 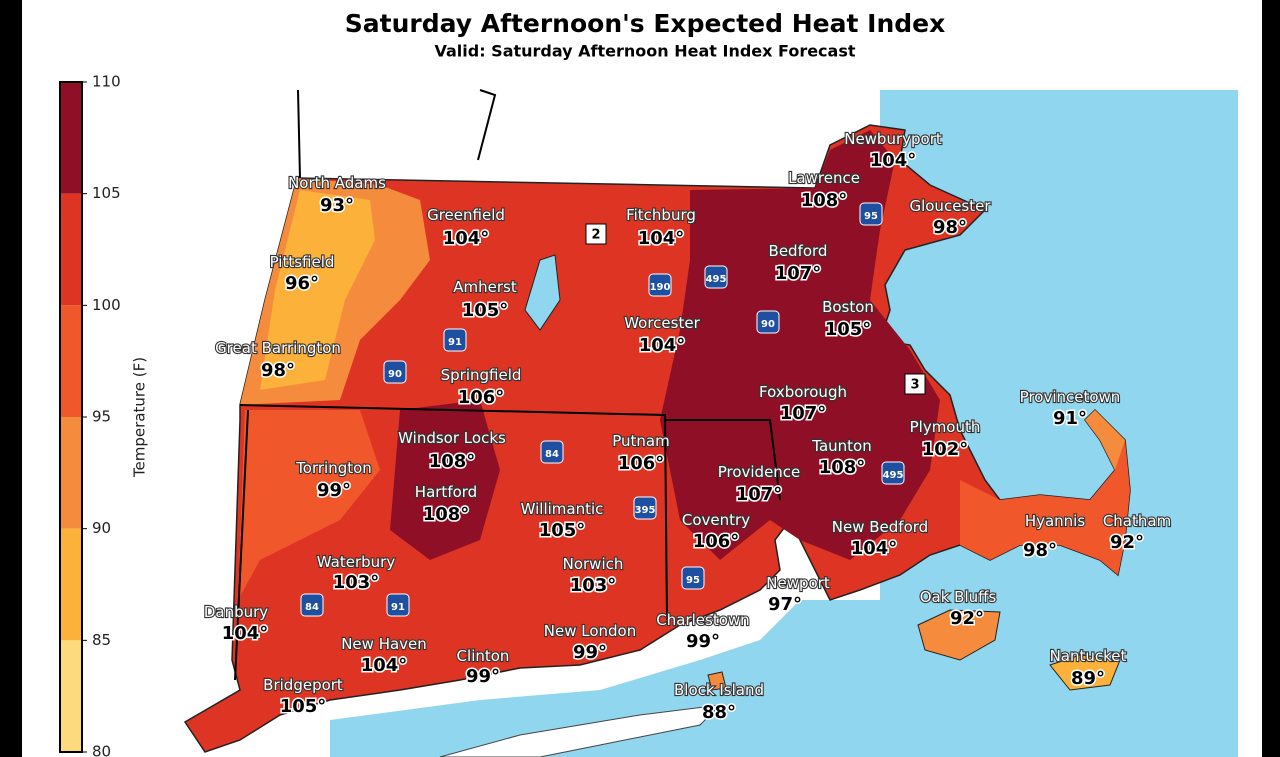 What do you see at coordinates (542, 292) in the screenshot?
I see `reservoir` at bounding box center [542, 292].